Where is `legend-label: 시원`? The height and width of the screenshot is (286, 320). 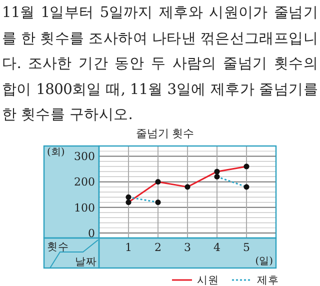
legend-label: 시원 is located at coordinates (208, 280).